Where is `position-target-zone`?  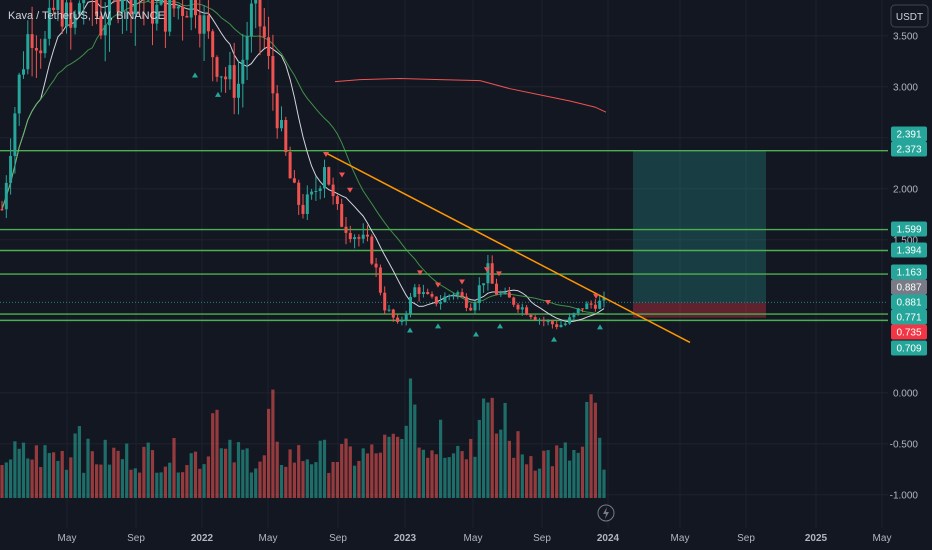
position-target-zone is located at coordinates (699, 226).